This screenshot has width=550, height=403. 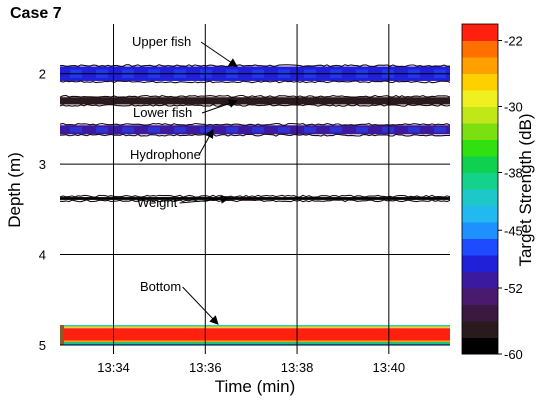 What do you see at coordinates (165, 154) in the screenshot?
I see `annotation-label-2: Hydrophone` at bounding box center [165, 154].